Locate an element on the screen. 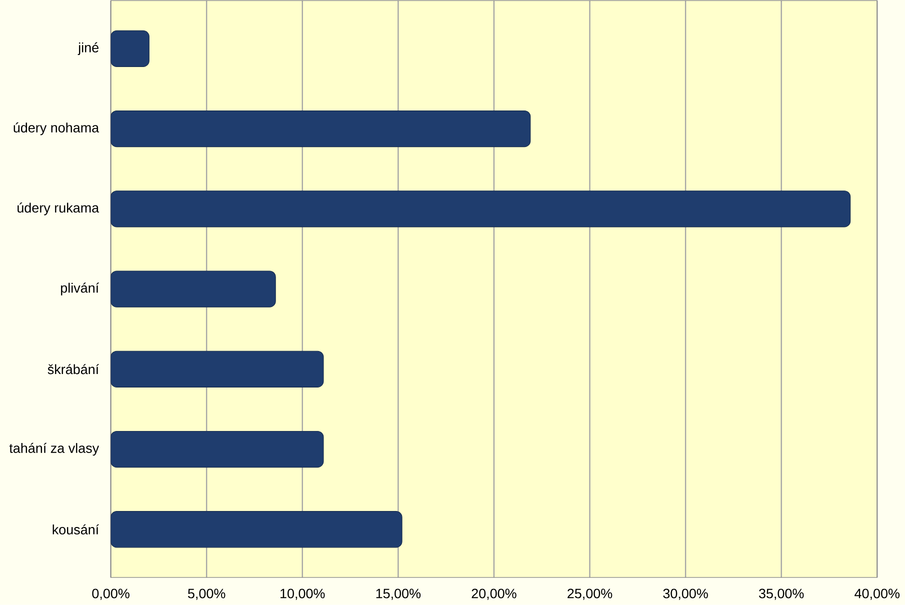 The width and height of the screenshot is (905, 605). x-tick-label: 40,00% is located at coordinates (877, 594).